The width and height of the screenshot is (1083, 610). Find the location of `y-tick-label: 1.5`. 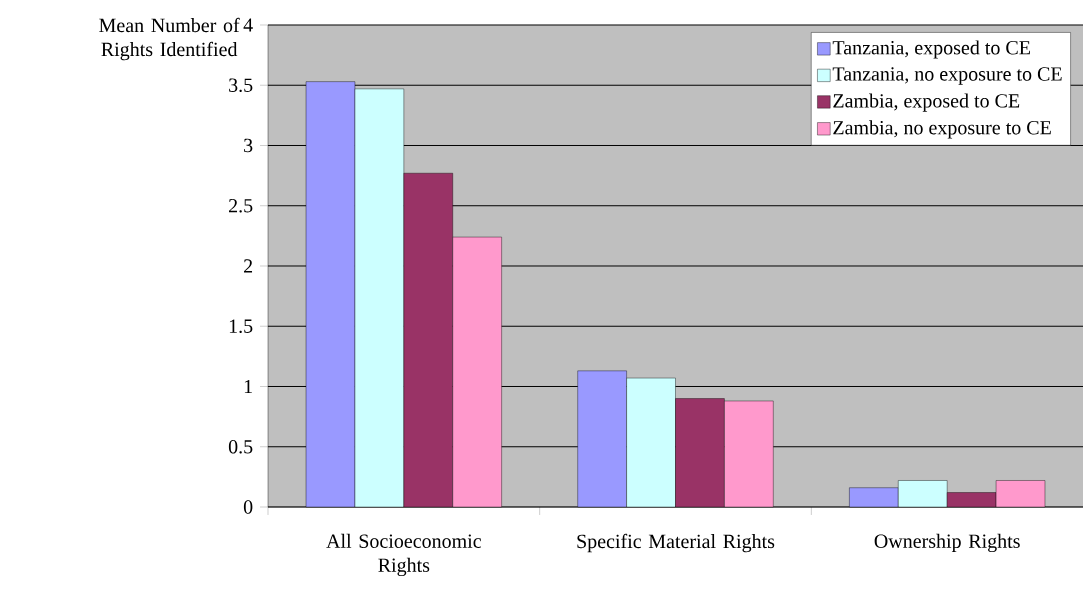

y-tick-label: 1.5 is located at coordinates (241, 326).